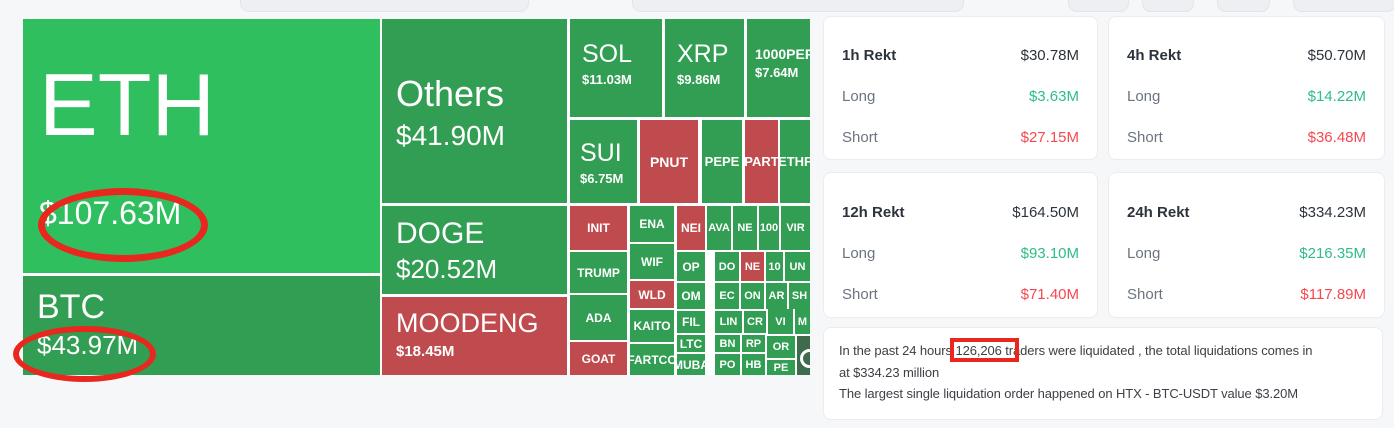  I want to click on cell-symbol: XRP, so click(703, 54).